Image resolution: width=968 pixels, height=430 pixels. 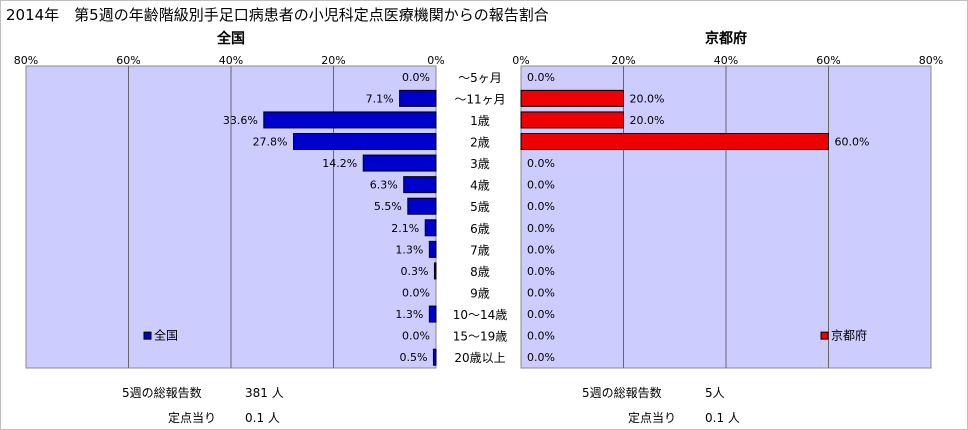 I want to click on national-x-tick-label: 0%, so click(x=435, y=60).